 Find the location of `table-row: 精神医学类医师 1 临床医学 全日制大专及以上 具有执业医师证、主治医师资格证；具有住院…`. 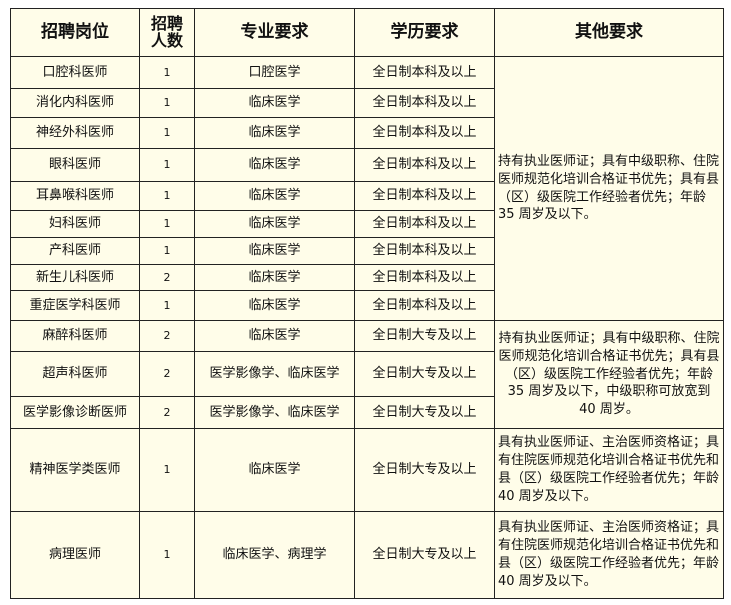

table-row: 精神医学类医师 1 临床医学 全日制大专及以上 具有执业医师证、主治医师资格证；具有住院… is located at coordinates (367, 470).